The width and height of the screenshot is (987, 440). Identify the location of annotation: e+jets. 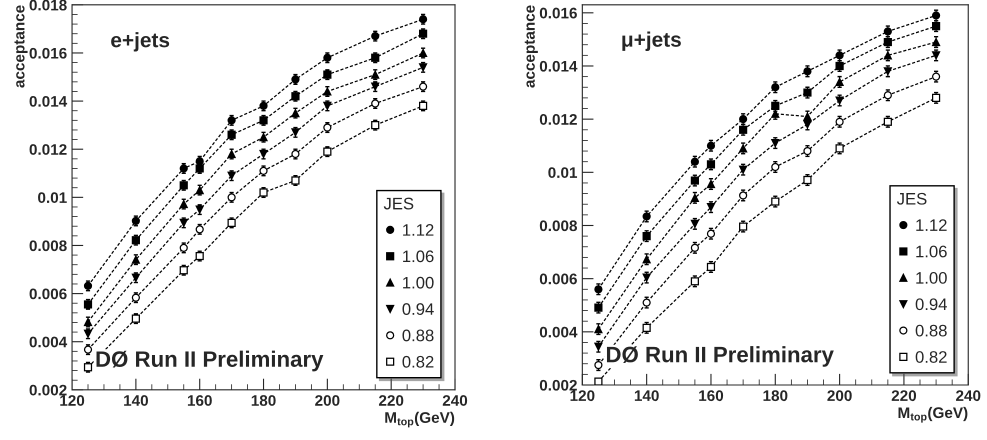
(140, 42).